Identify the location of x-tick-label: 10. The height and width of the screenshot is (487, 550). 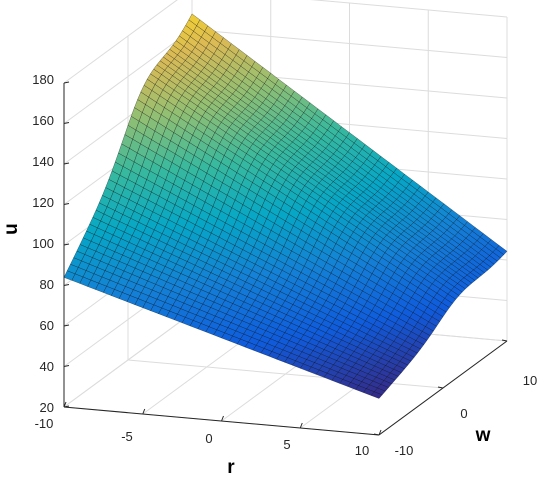
(362, 450).